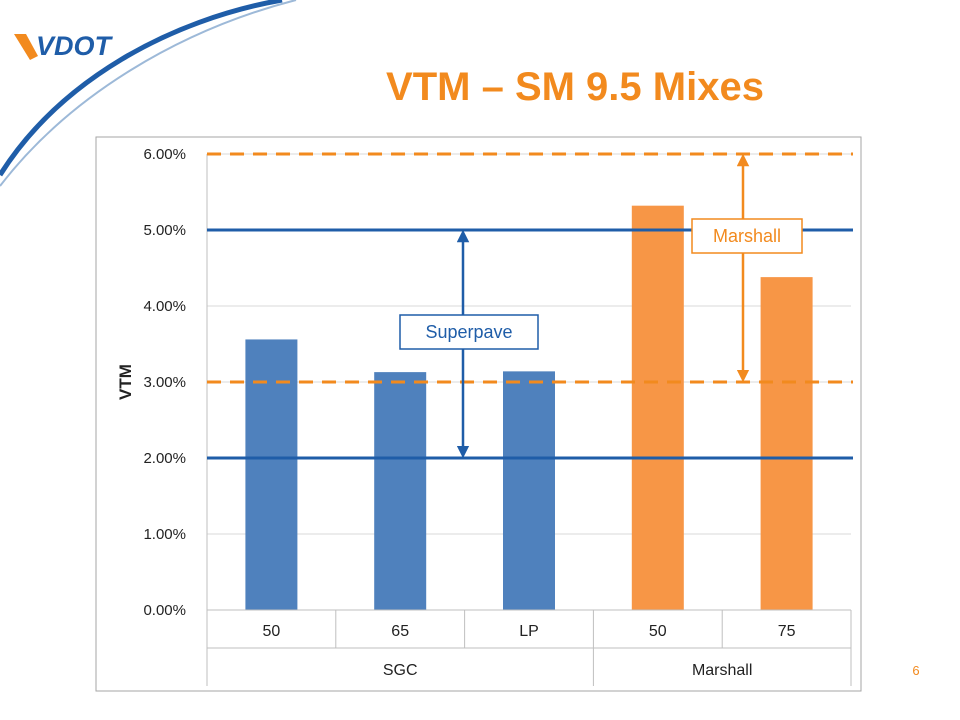  Describe the element at coordinates (125, 382) in the screenshot. I see `y-axis-label: VTM` at that location.